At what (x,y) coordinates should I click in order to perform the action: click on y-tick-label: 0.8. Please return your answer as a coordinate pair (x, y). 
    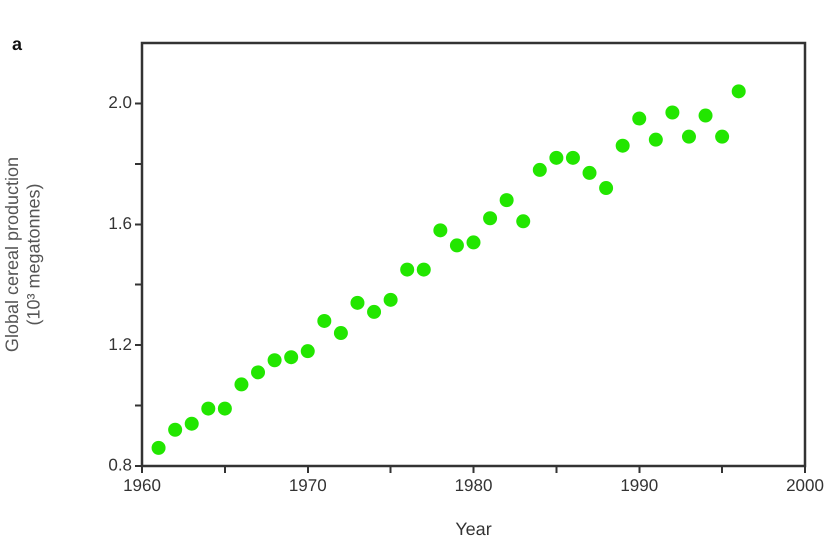
    Looking at the image, I should click on (120, 465).